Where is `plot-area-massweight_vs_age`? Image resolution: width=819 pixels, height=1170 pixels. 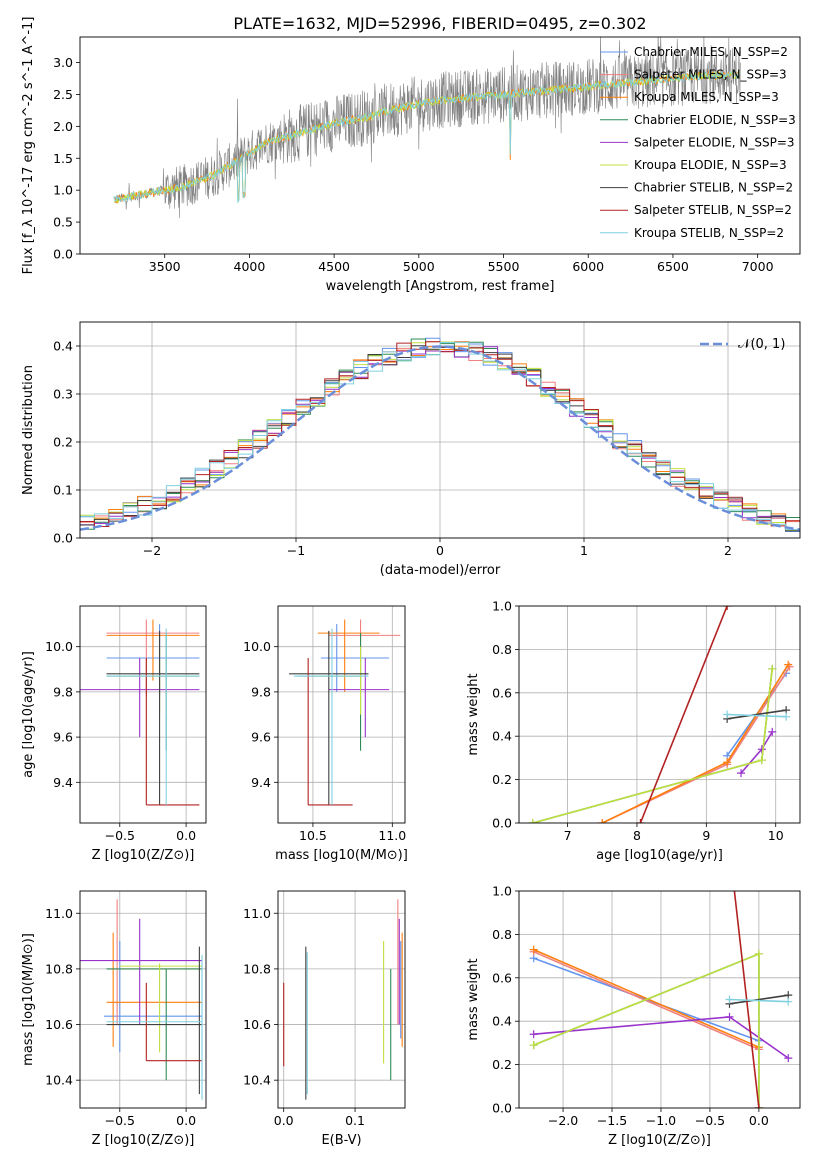
plot-area-massweight_vs_age is located at coordinates (659, 714).